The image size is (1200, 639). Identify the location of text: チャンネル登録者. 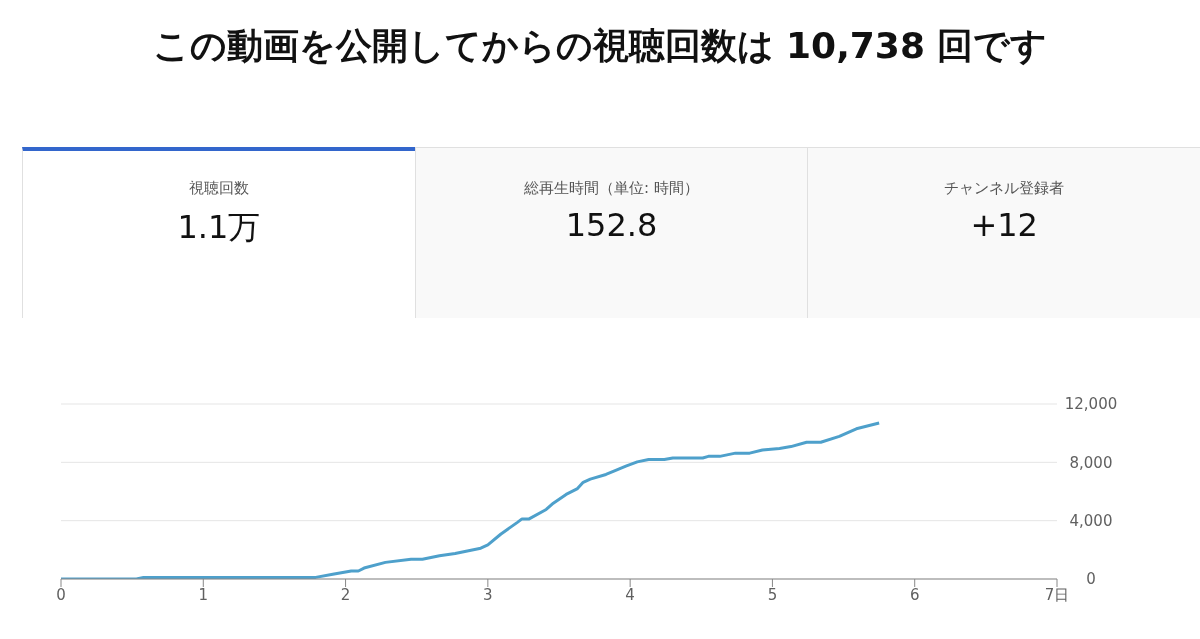
(1004, 188).